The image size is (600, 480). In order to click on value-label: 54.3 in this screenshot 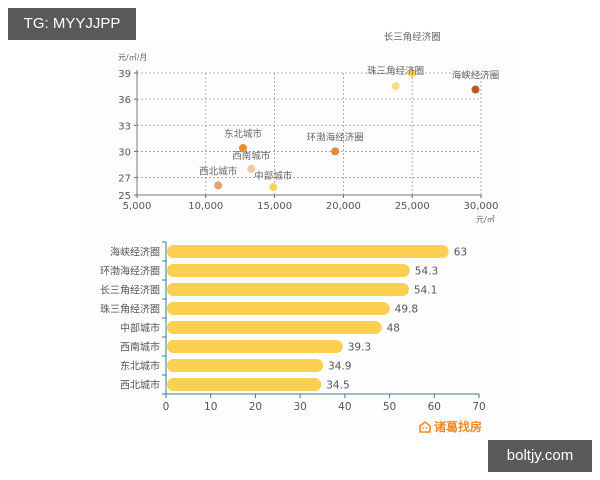, I will do `click(426, 272)`.